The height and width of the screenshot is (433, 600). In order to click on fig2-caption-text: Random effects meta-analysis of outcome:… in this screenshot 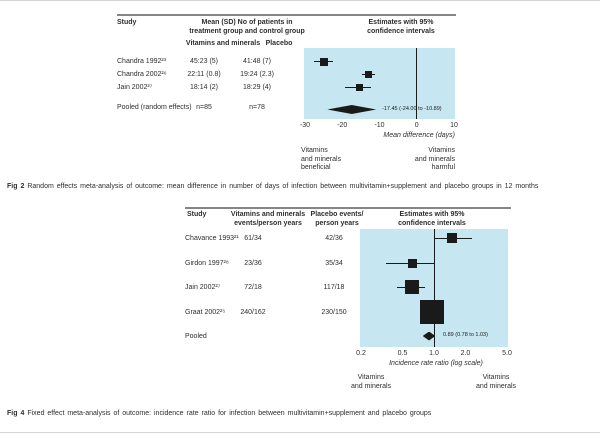, I will do `click(283, 186)`.